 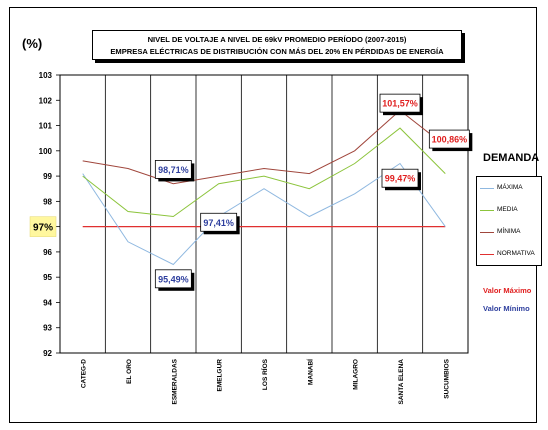 I want to click on legend-item-maxima: MÁXIMA, so click(x=510, y=189).